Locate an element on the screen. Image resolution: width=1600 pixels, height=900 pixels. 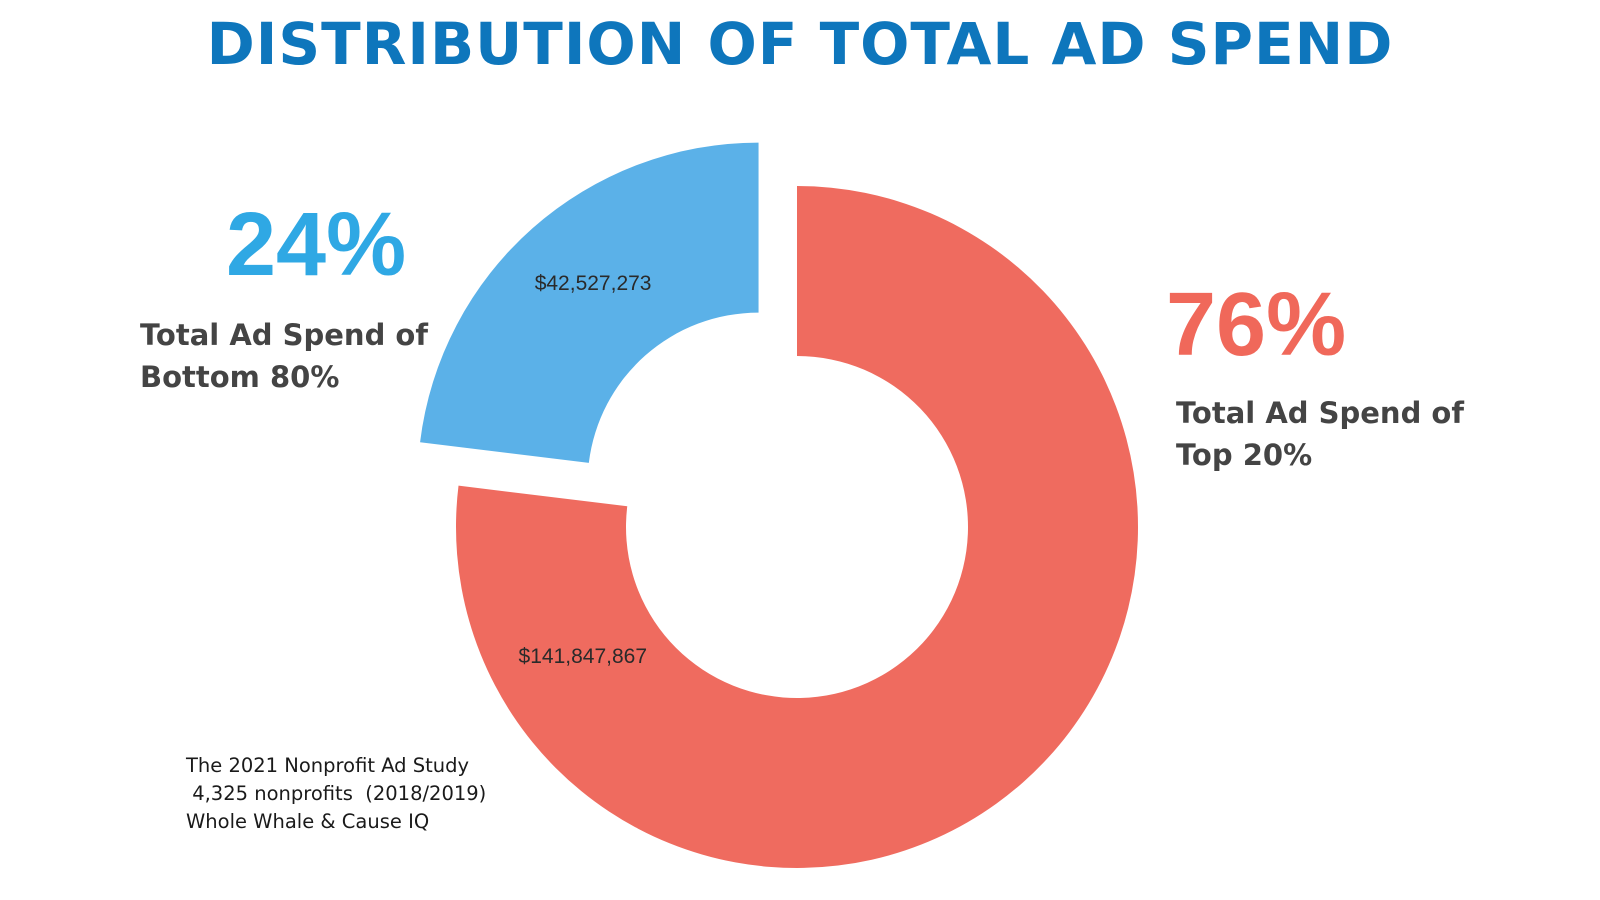
bottom-80-label-line1: Total Ad Spend of is located at coordinates (284, 335).